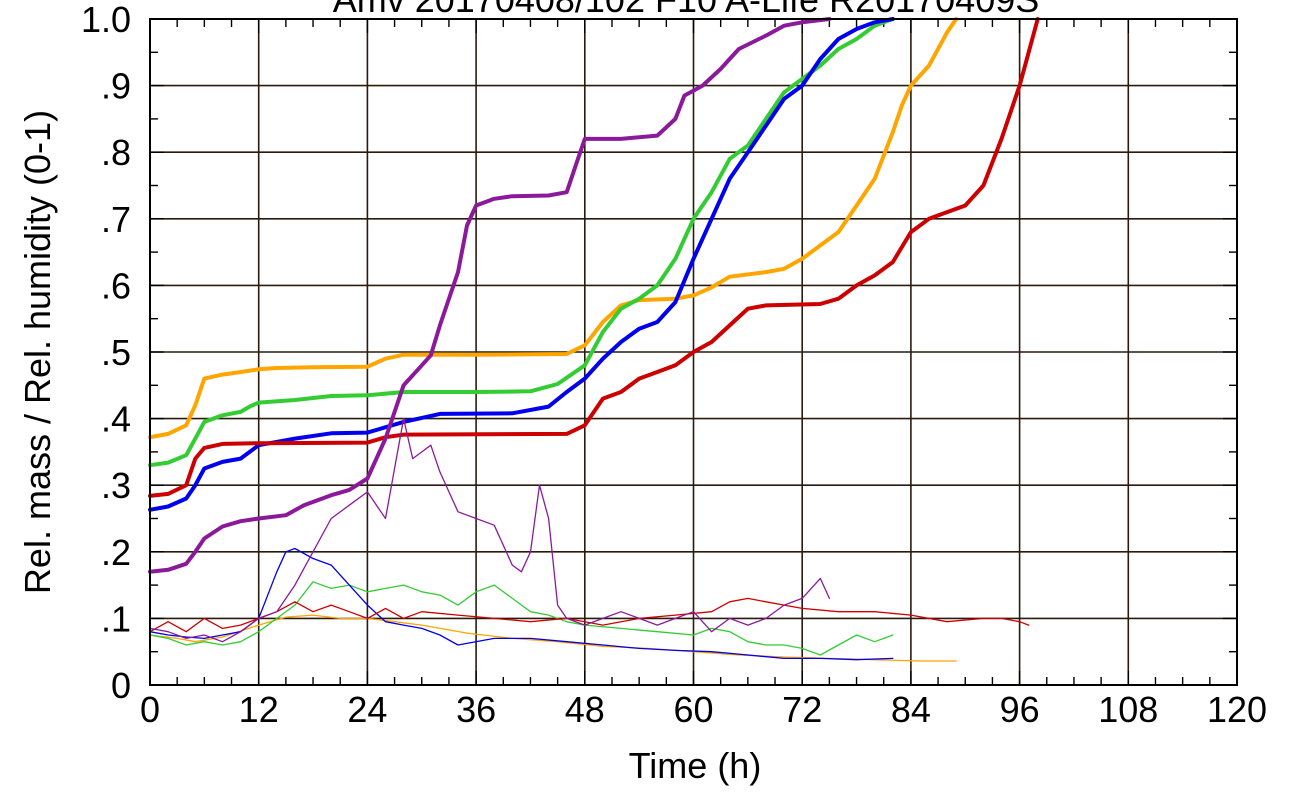 This screenshot has width=1306, height=797. Describe the element at coordinates (116, 485) in the screenshot. I see `y-tick-label: .3` at that location.